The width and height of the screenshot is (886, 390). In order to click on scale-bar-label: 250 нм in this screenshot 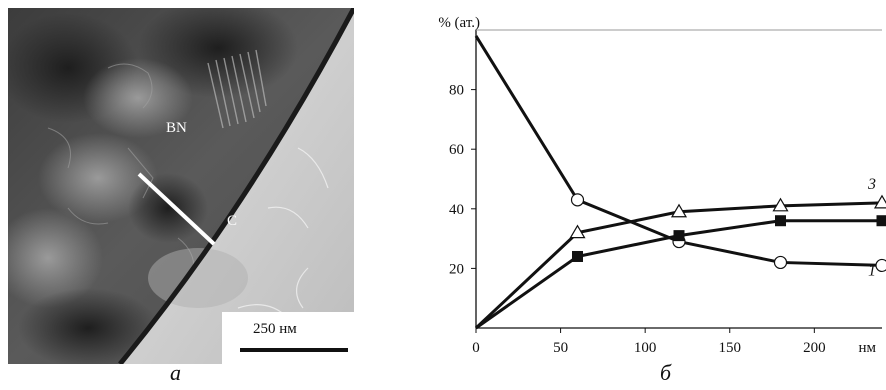, I will do `click(275, 329)`.